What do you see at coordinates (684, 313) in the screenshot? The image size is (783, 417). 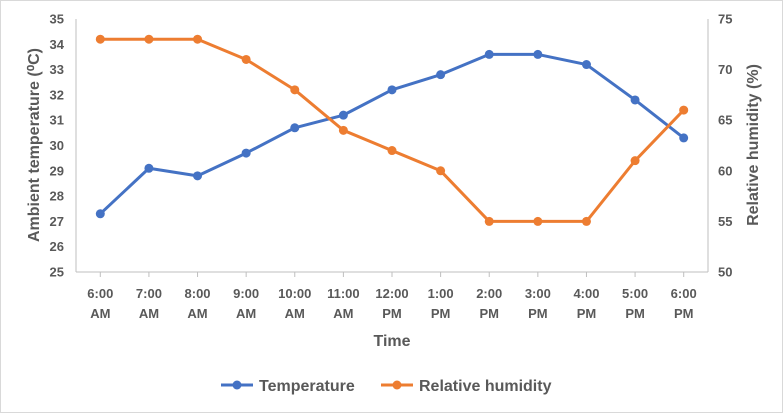 I see `x-tick-label-ampm-12: PM` at bounding box center [684, 313].